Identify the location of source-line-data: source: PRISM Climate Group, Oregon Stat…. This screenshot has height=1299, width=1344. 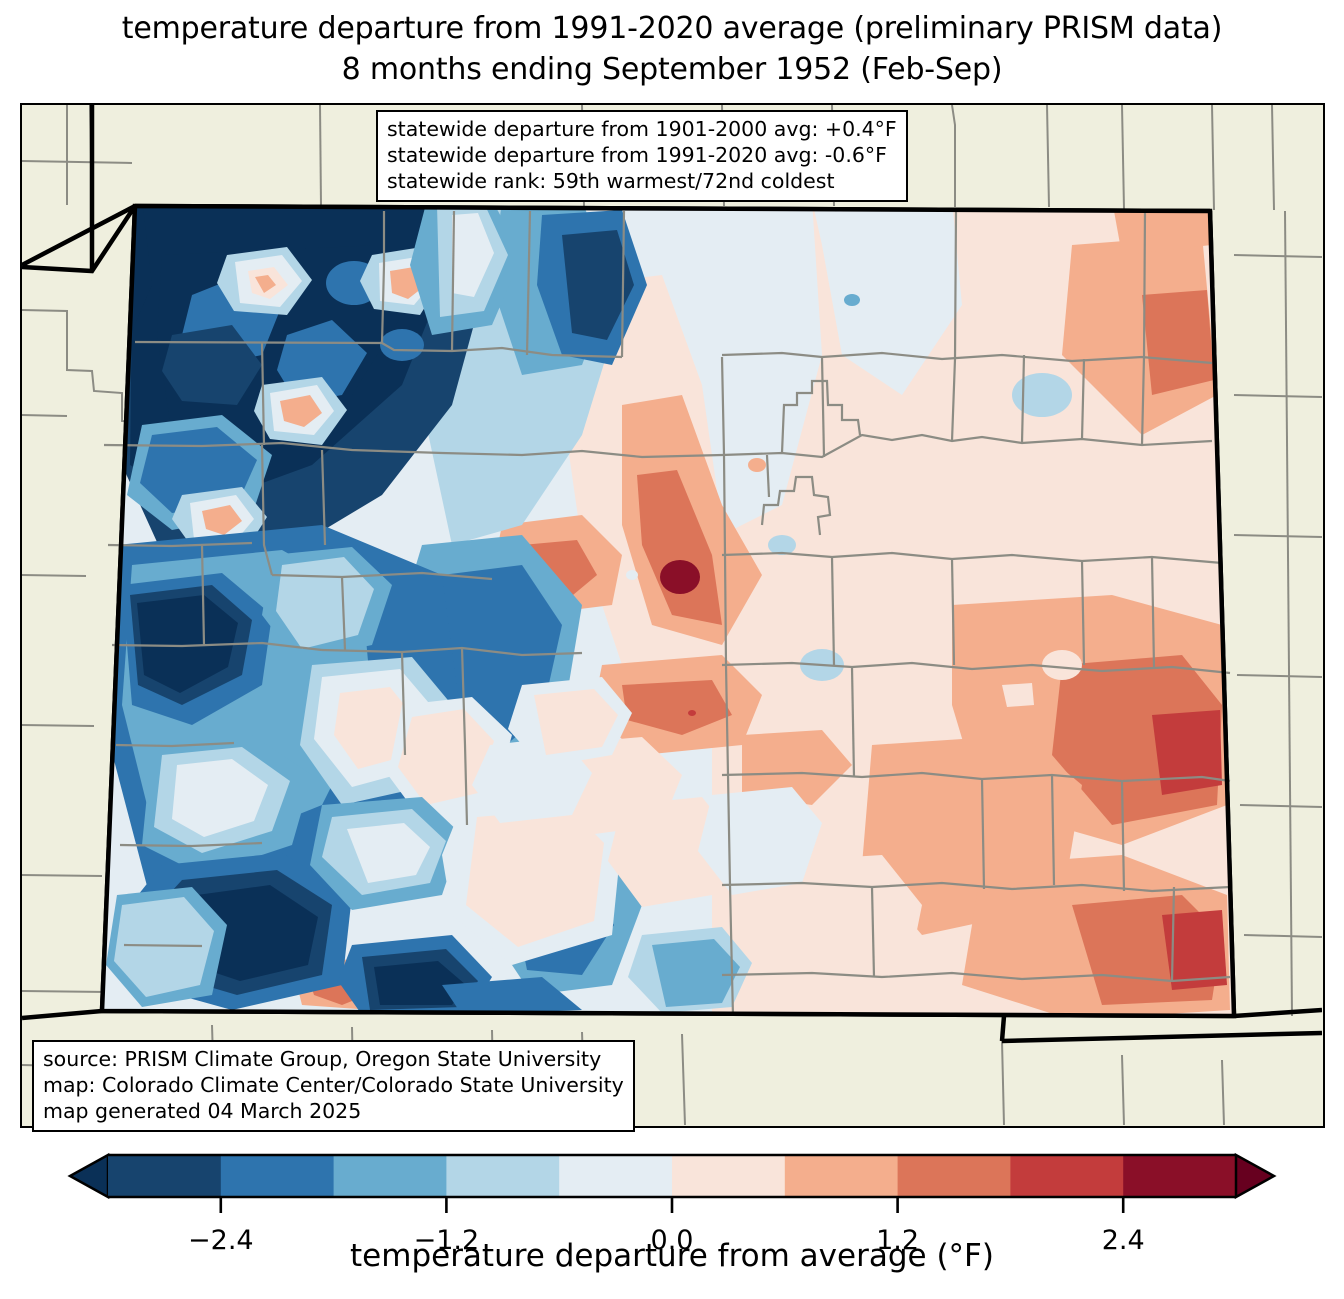
(322, 1059).